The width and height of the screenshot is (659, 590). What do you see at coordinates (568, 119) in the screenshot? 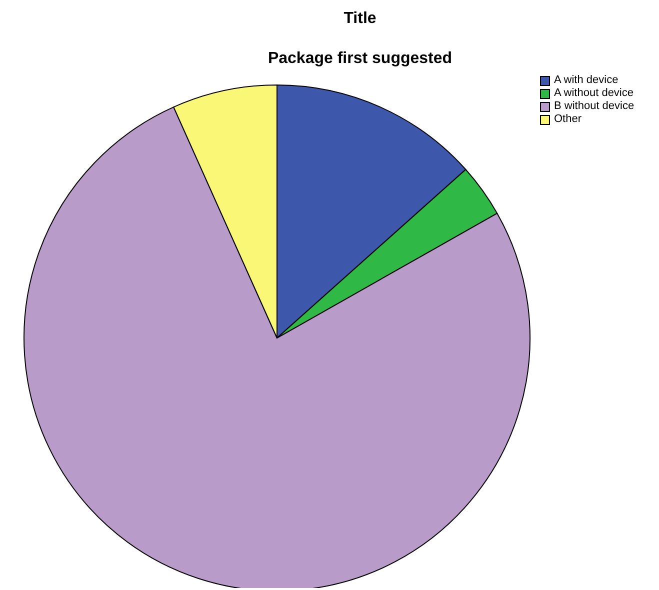
I see `legend-label: Other` at bounding box center [568, 119].